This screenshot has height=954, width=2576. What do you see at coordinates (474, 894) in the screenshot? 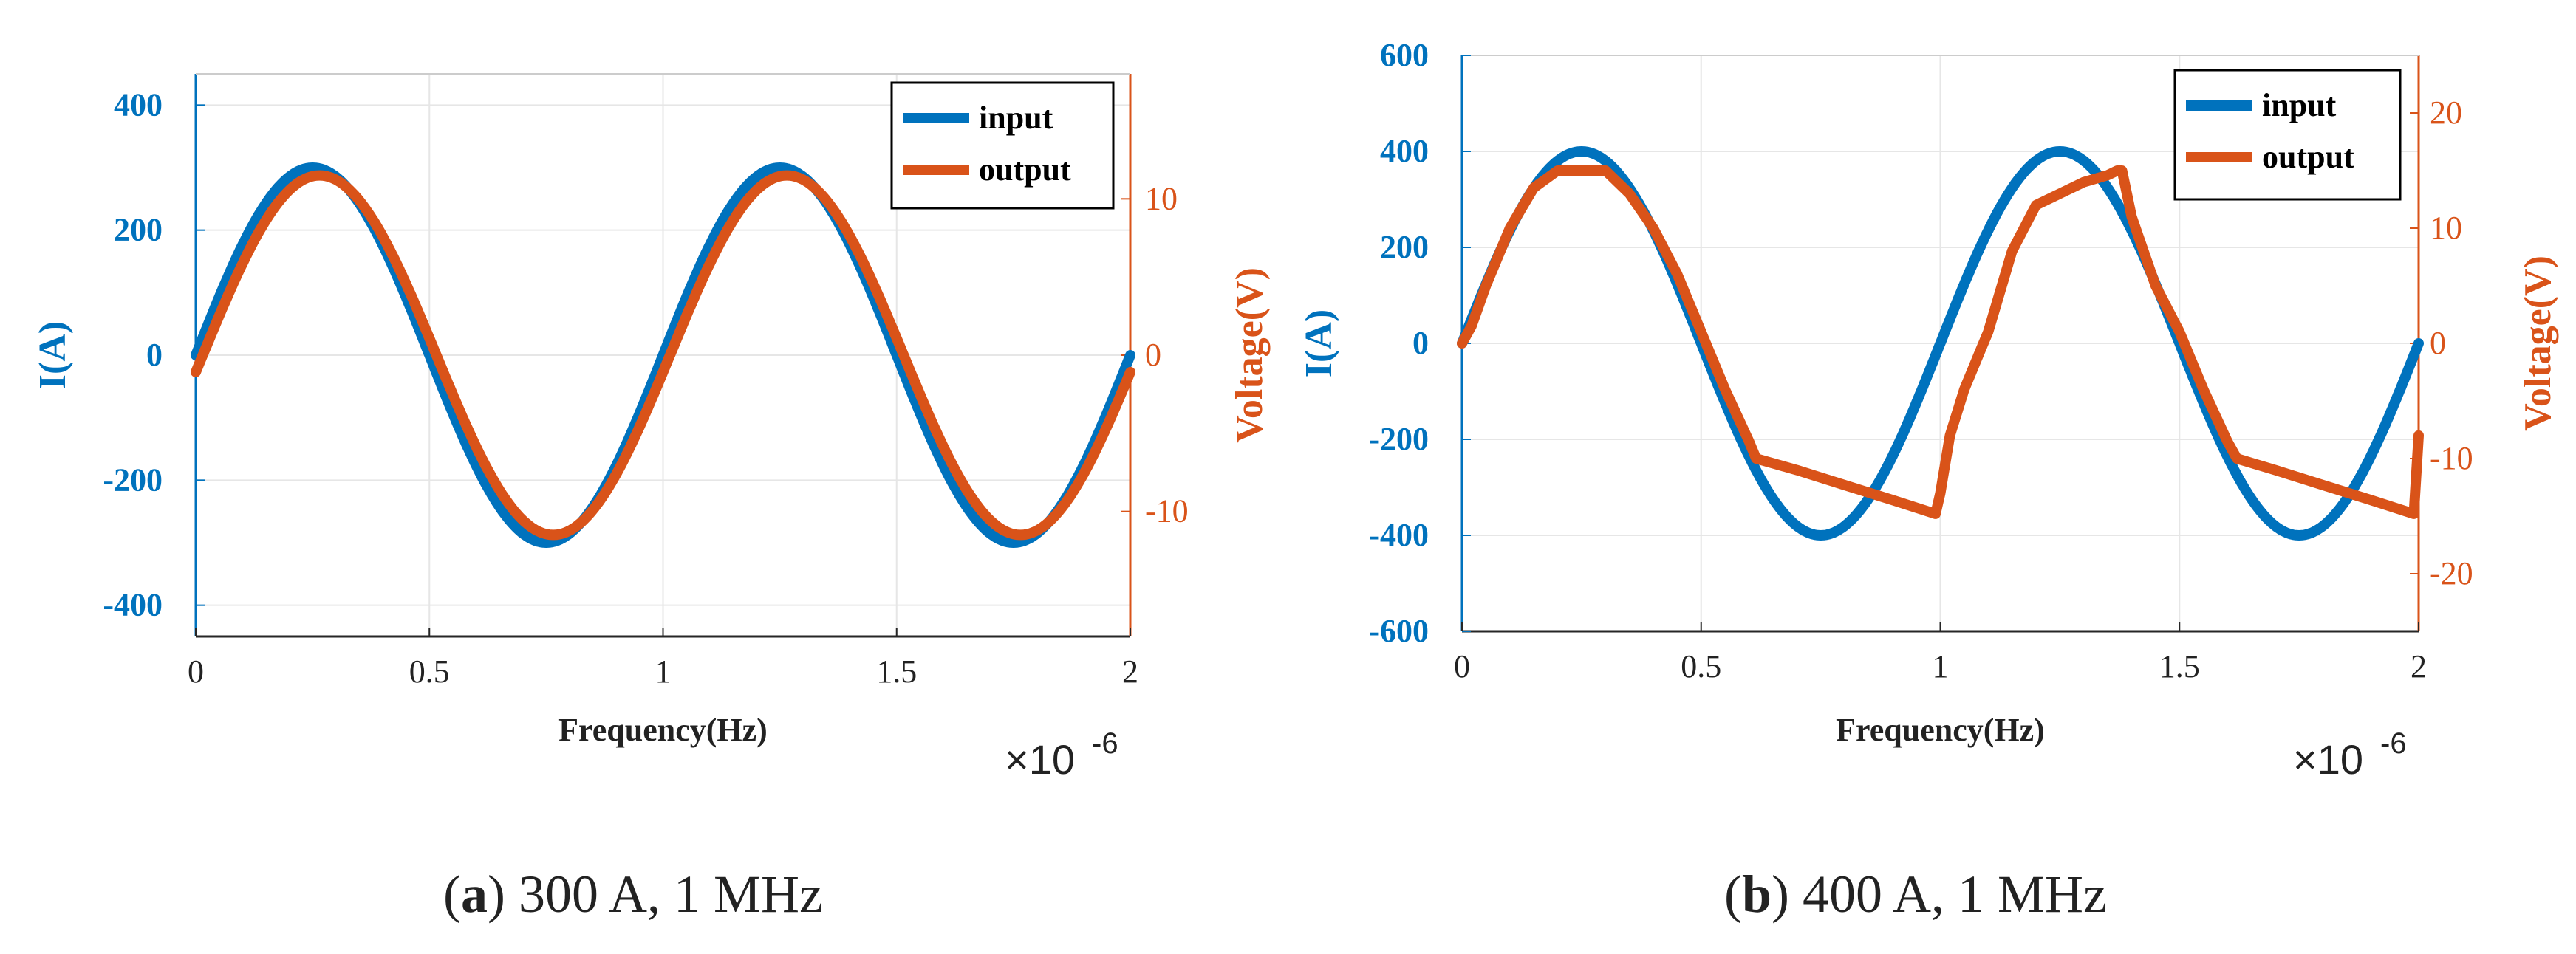
I see `caption-a-letter: a` at bounding box center [474, 894].